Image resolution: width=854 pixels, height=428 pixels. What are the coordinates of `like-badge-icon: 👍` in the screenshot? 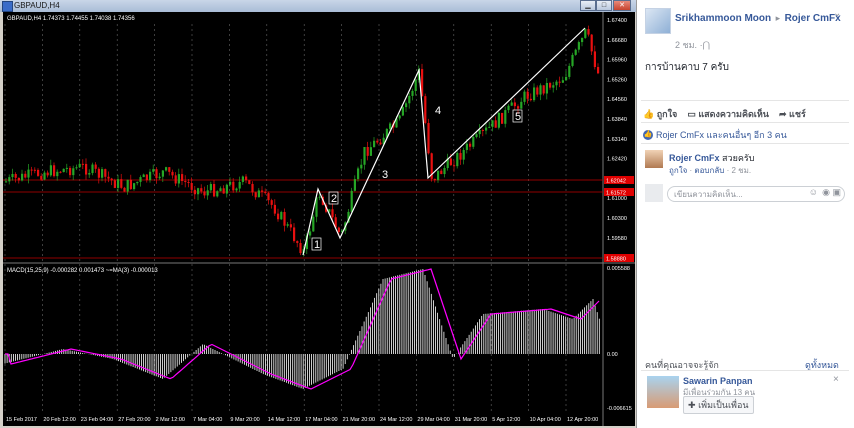 It's located at (648, 135).